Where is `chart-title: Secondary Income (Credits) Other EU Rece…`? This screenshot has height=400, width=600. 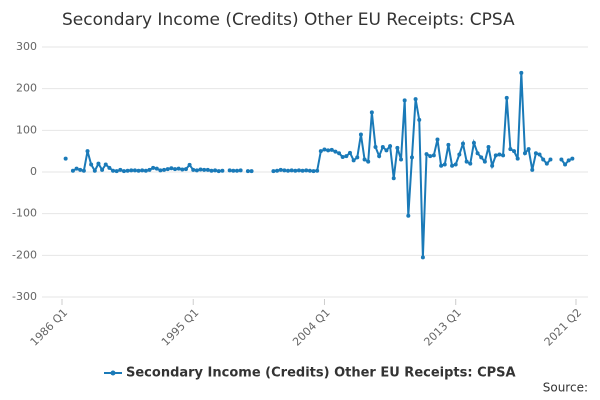 chart-title: Secondary Income (Credits) Other EU Rece… is located at coordinates (288, 20).